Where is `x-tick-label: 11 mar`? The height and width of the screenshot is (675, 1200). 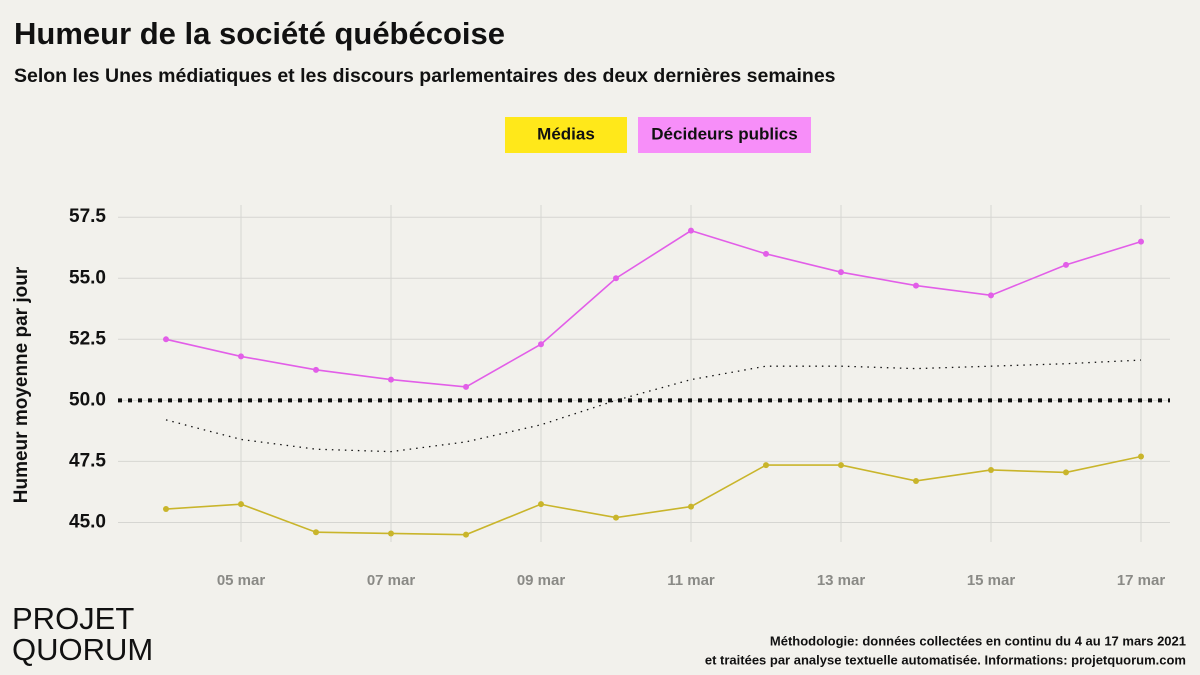
x-tick-label: 11 mar is located at coordinates (691, 580).